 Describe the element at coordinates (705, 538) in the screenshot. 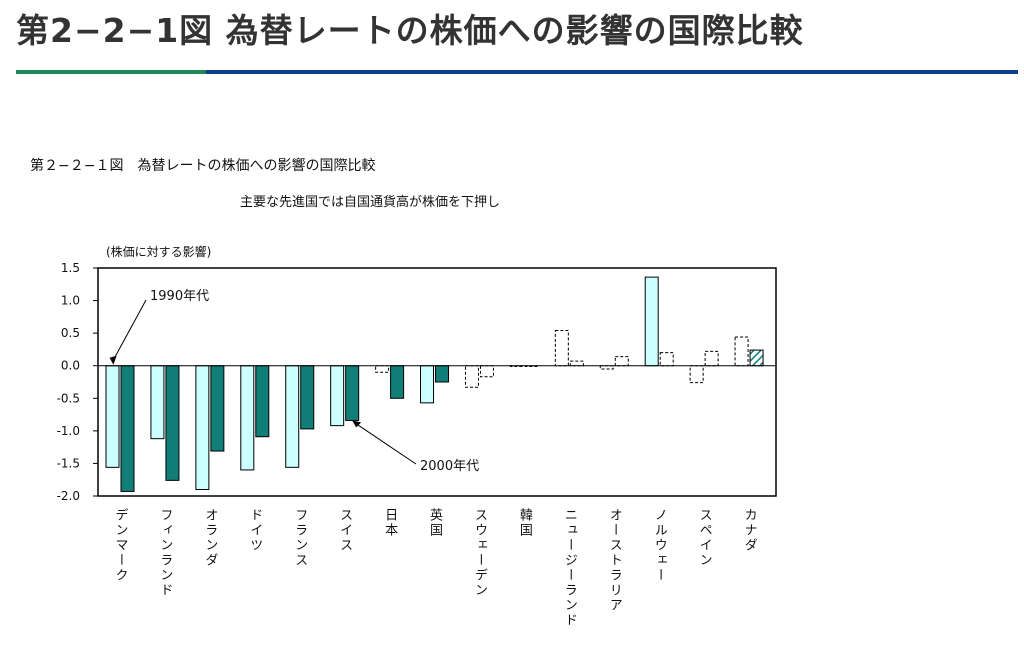

I see `x-tick-label: スペイン` at that location.